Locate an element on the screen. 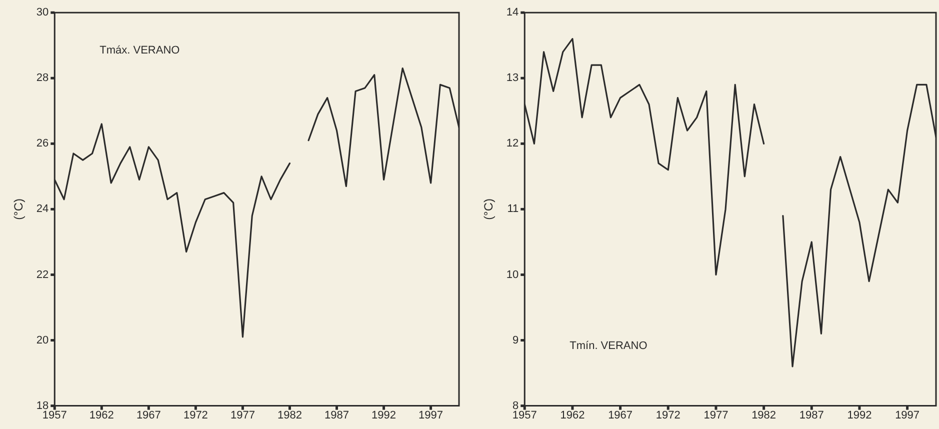 Image resolution: width=939 pixels, height=429 pixels. y-tick-label: 28 is located at coordinates (42, 78).